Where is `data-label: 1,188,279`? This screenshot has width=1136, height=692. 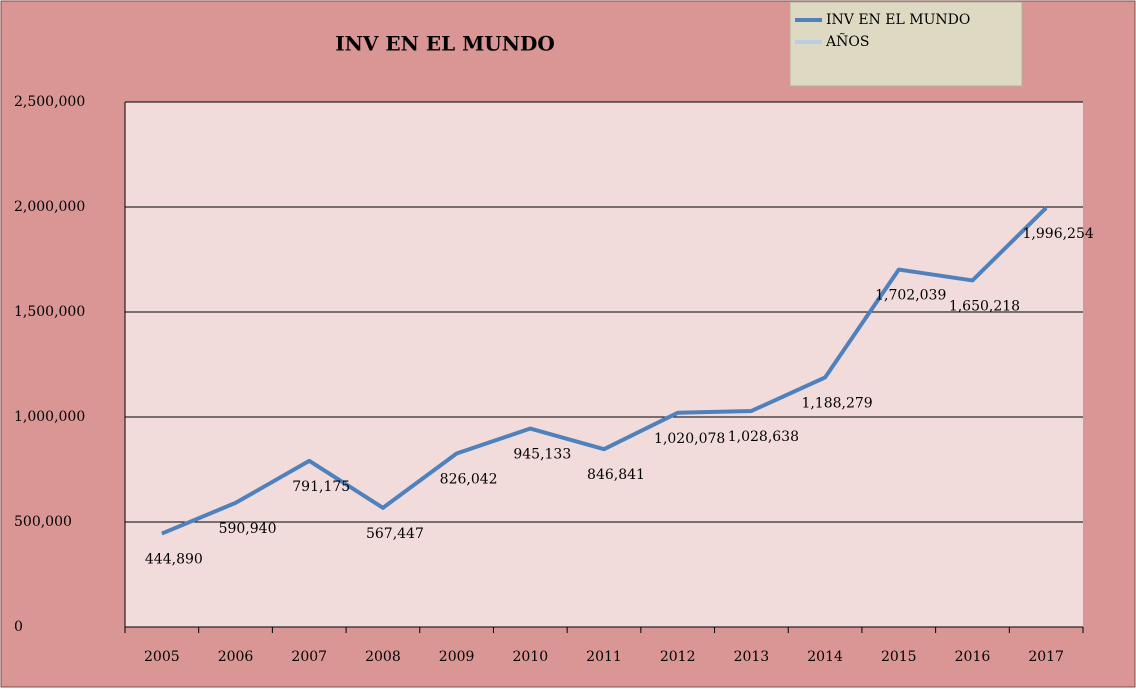 data-label: 1,188,279 is located at coordinates (836, 403).